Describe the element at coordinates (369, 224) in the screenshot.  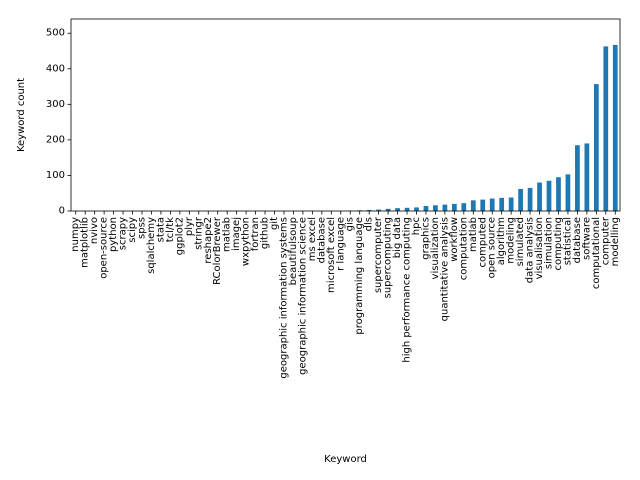
I see `x-tick-label: dls` at that location.